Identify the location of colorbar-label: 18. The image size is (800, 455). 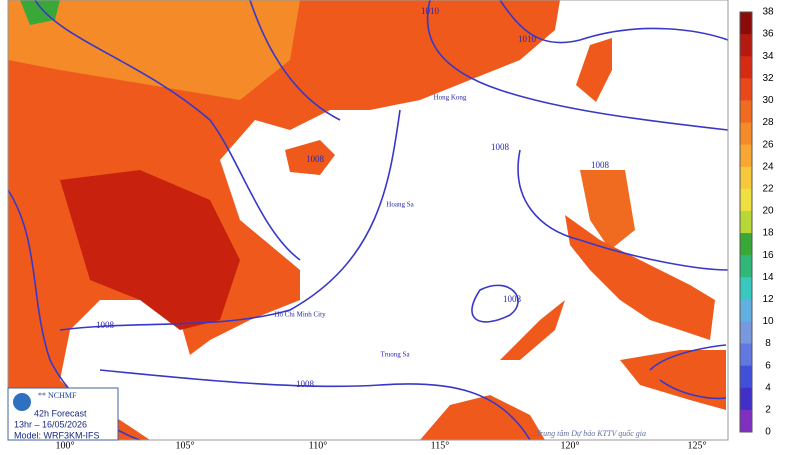
(768, 233).